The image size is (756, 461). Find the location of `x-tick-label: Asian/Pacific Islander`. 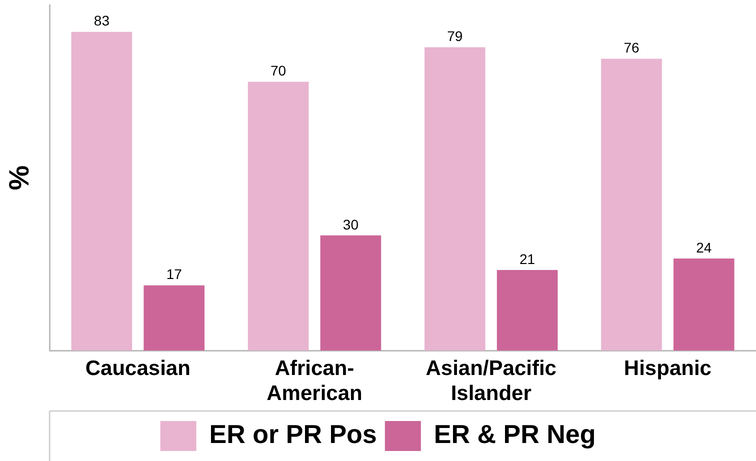

x-tick-label: Asian/Pacific Islander is located at coordinates (491, 381).